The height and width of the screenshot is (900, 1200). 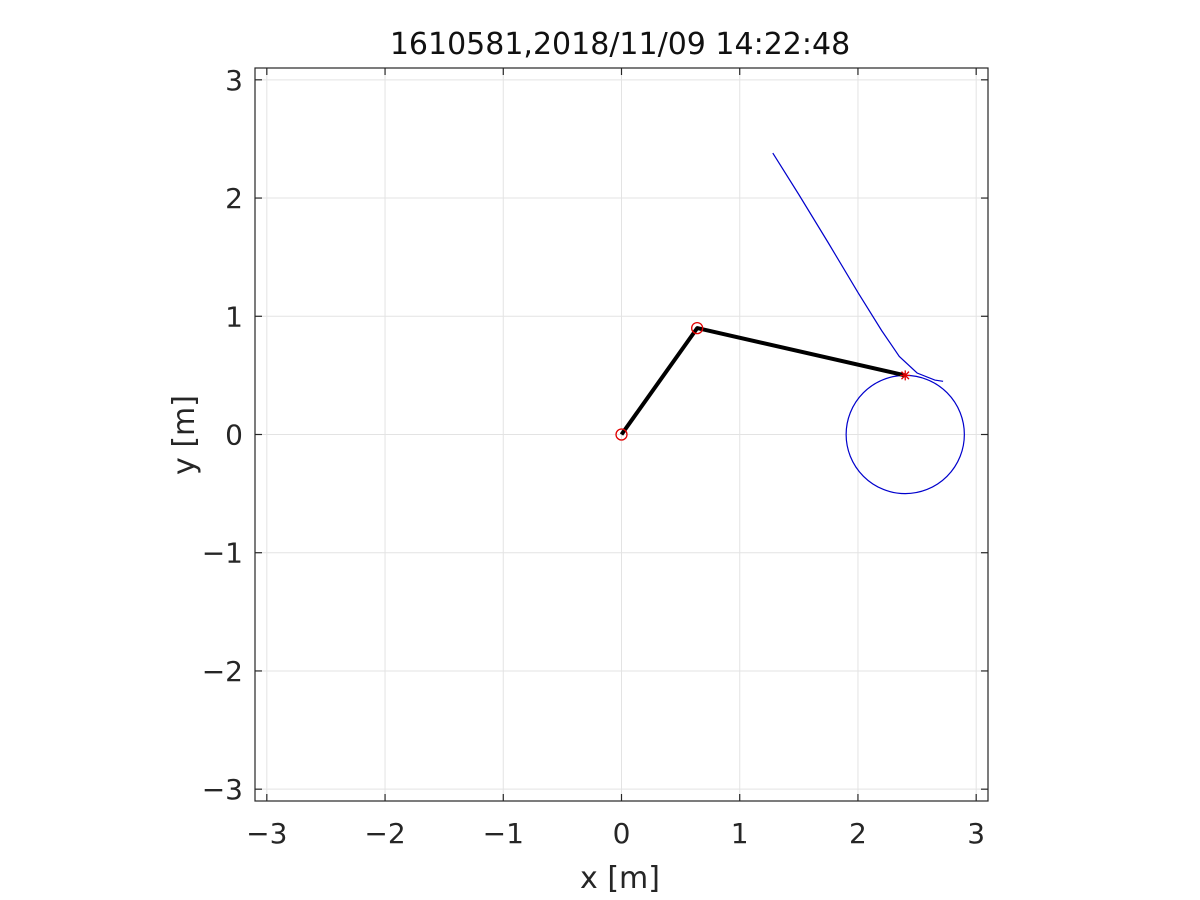 I want to click on y-tick-label: −2, so click(x=222, y=671).